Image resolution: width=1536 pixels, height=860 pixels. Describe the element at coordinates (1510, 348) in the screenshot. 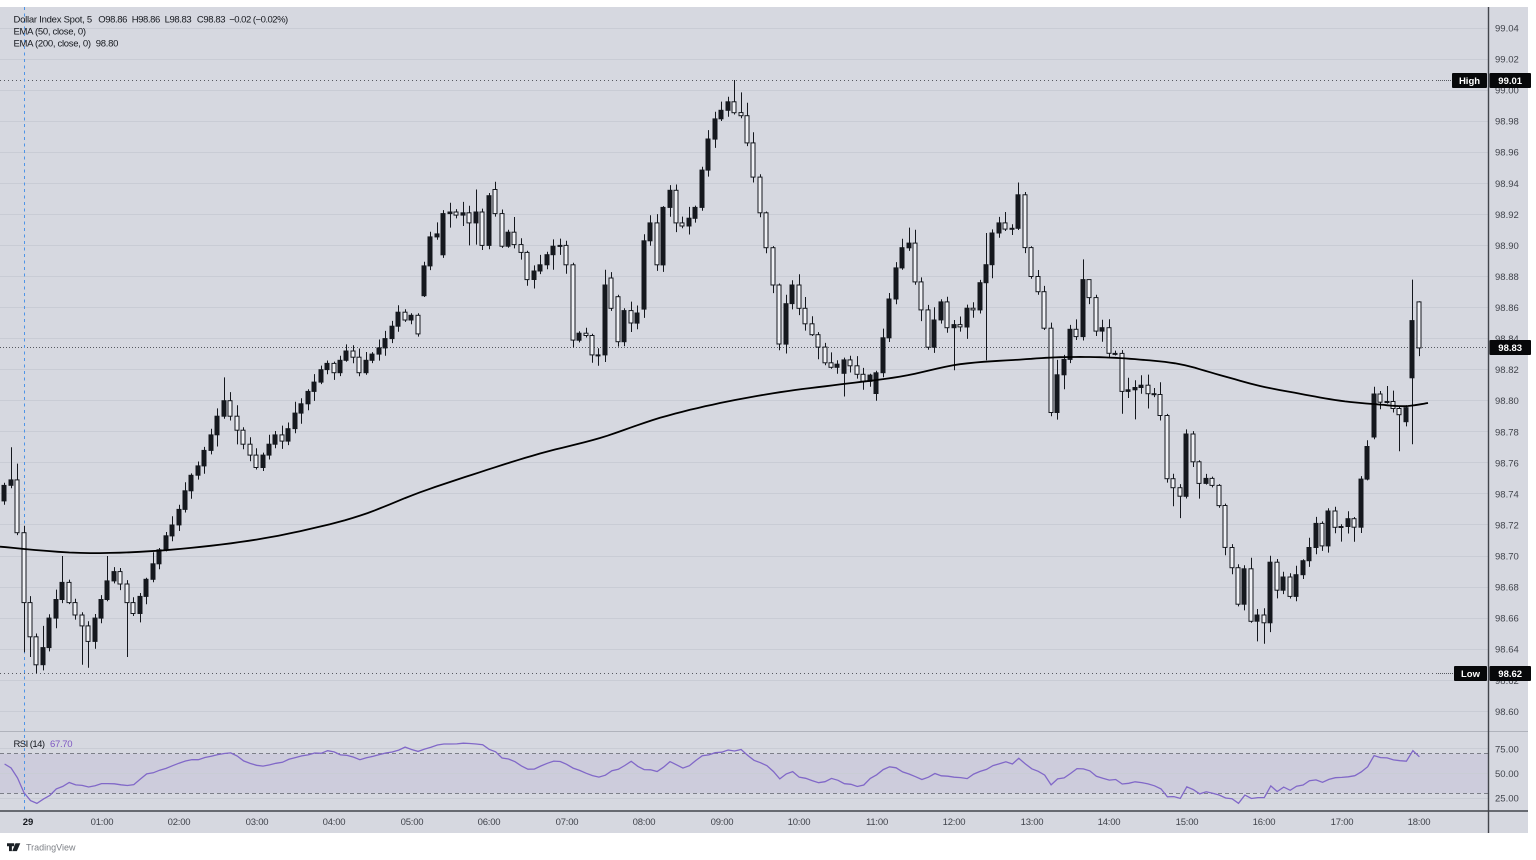

I see `svg-text: 98.83` at that location.